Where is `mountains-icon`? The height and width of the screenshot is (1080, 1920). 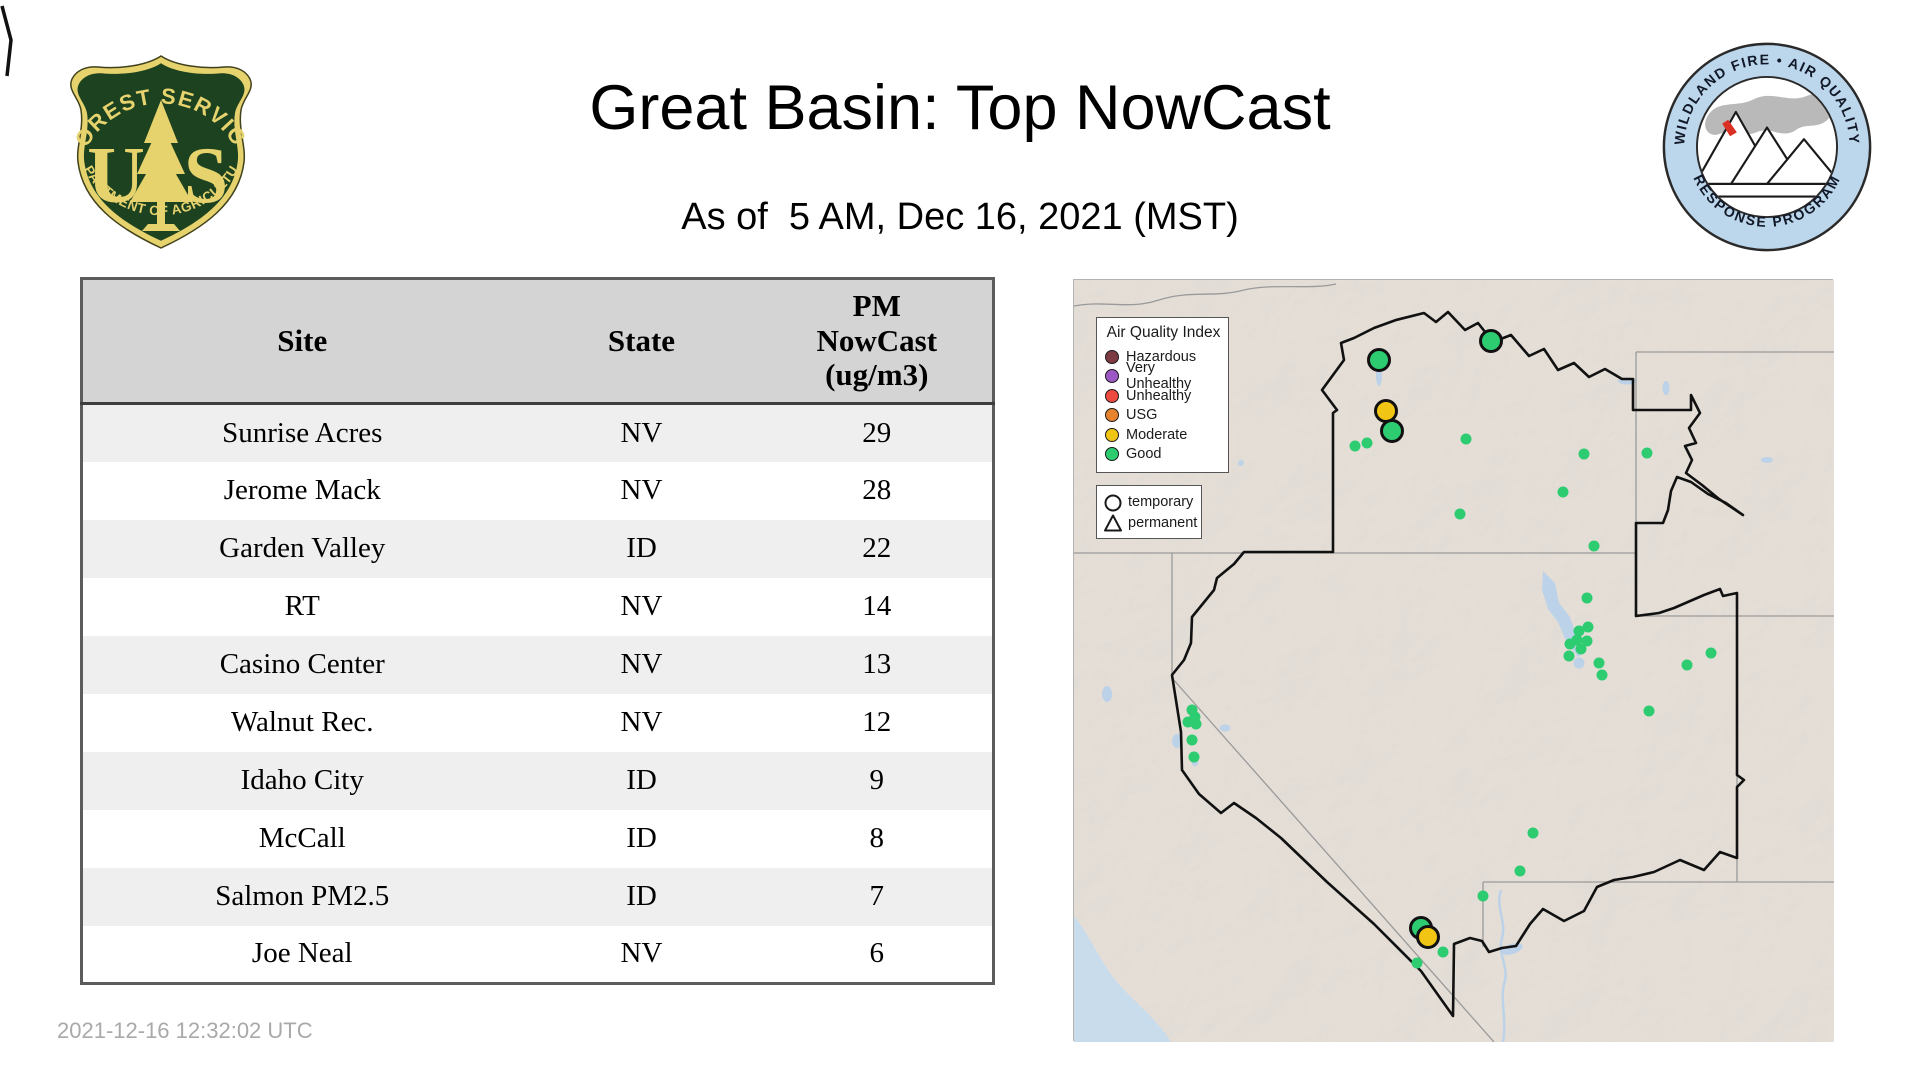 mountains-icon is located at coordinates (1767, 148).